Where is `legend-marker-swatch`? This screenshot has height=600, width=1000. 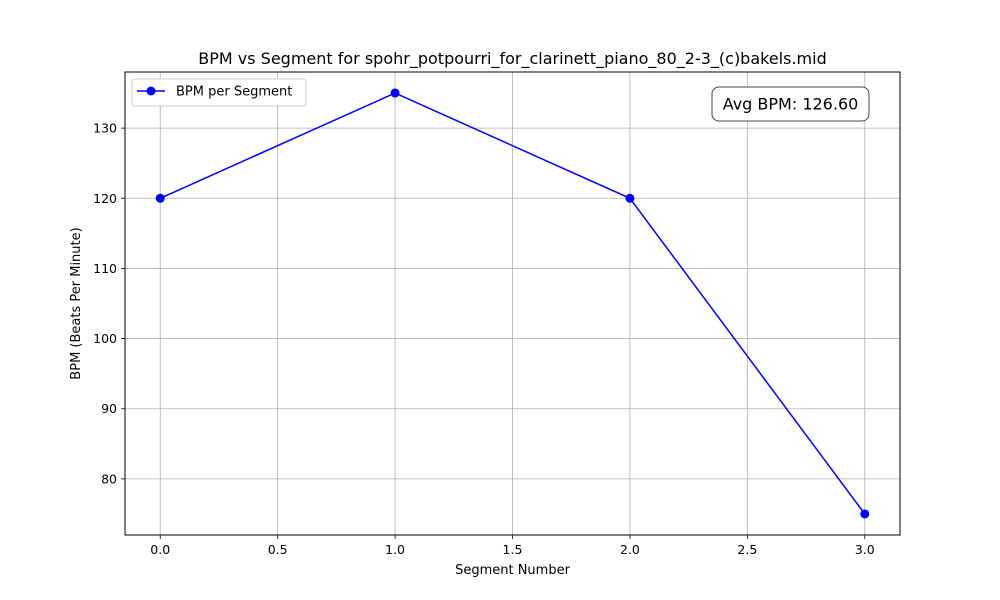 legend-marker-swatch is located at coordinates (151, 91).